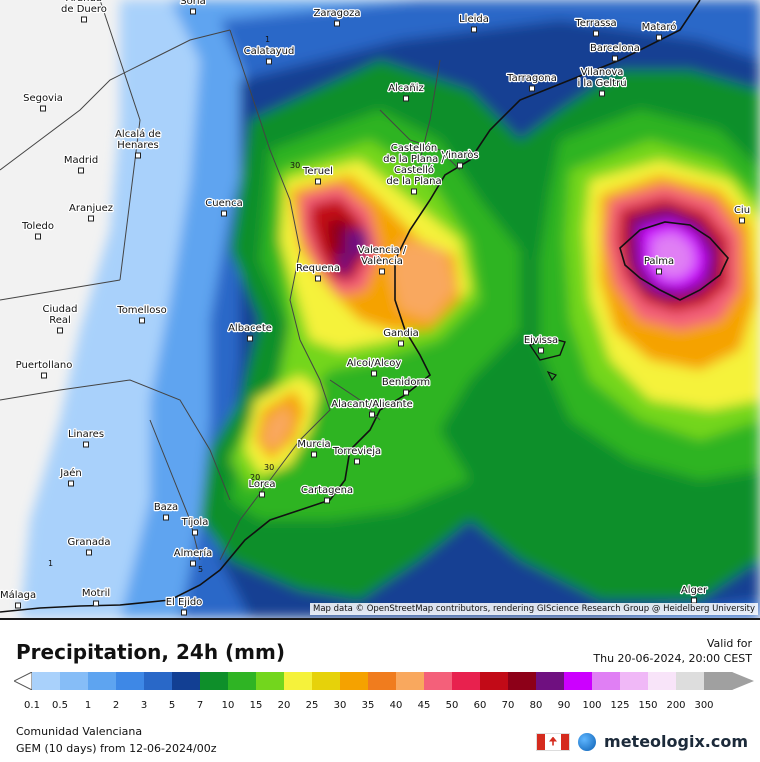  What do you see at coordinates (742, 214) in the screenshot?
I see `city-ciu: Ciu` at bounding box center [742, 214].